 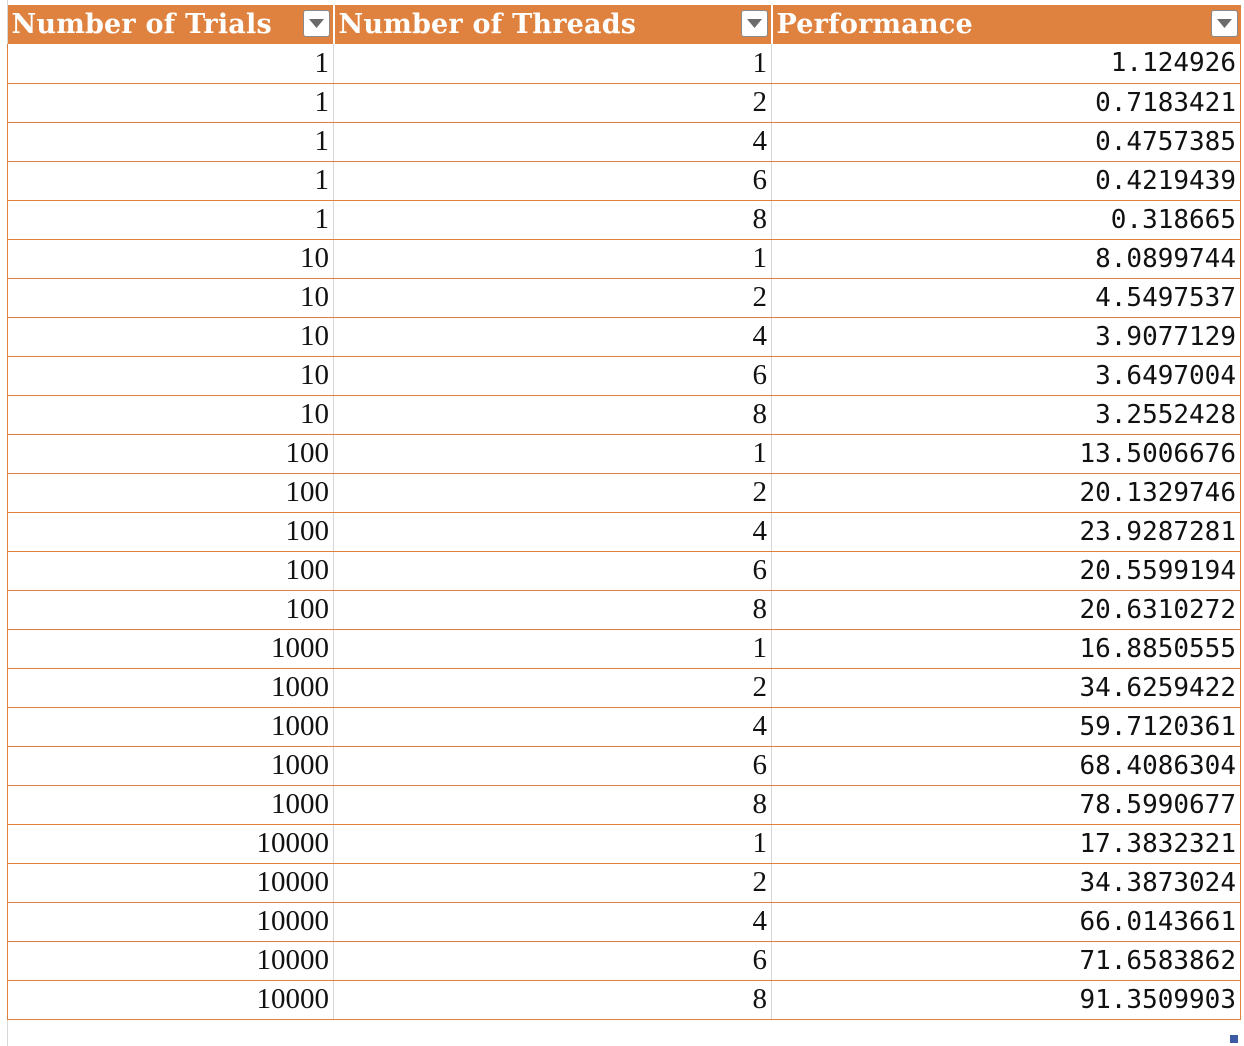 What do you see at coordinates (1006, 181) in the screenshot?
I see `cell-performance: 0.4219439` at bounding box center [1006, 181].